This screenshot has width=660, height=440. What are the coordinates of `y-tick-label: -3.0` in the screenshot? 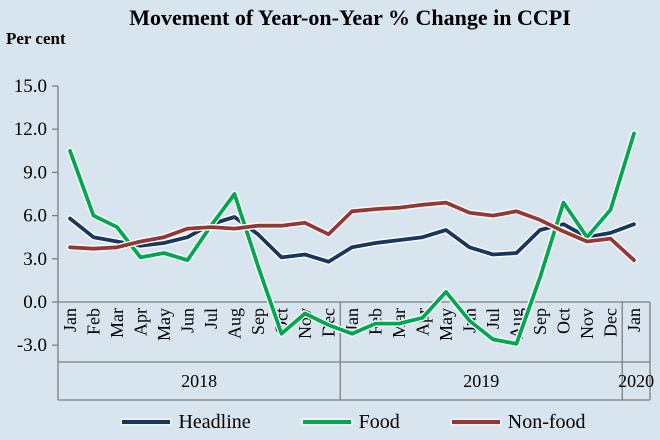 It's located at (32, 345).